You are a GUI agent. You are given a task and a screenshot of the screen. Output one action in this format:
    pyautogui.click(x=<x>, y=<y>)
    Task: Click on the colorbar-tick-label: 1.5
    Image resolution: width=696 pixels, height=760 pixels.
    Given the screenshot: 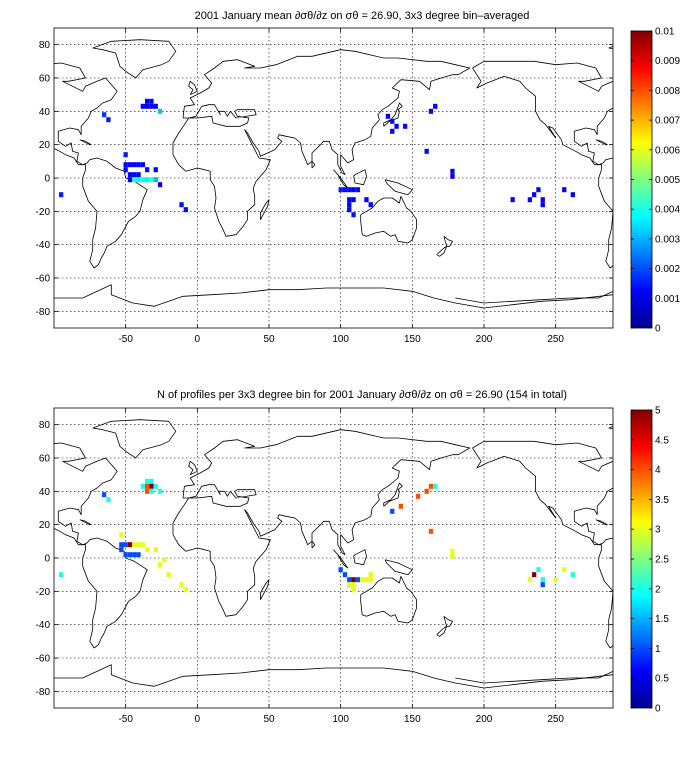 What is the action you would take?
    pyautogui.click(x=662, y=619)
    